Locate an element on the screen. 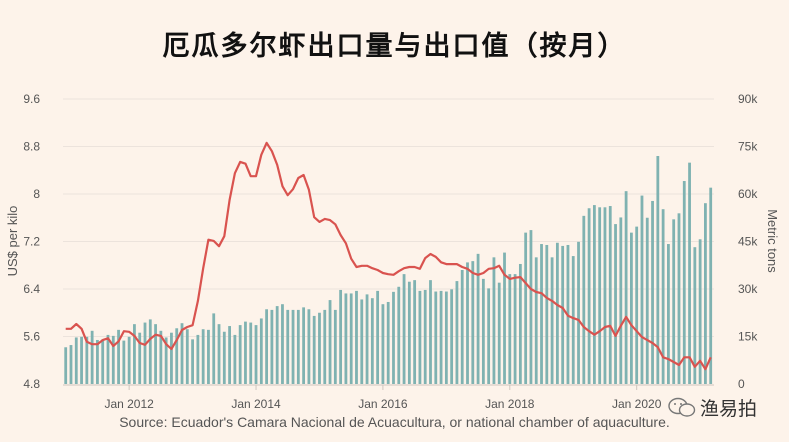 This screenshot has height=442, width=789. y-left-tick-label: 7.2 is located at coordinates (31, 242).